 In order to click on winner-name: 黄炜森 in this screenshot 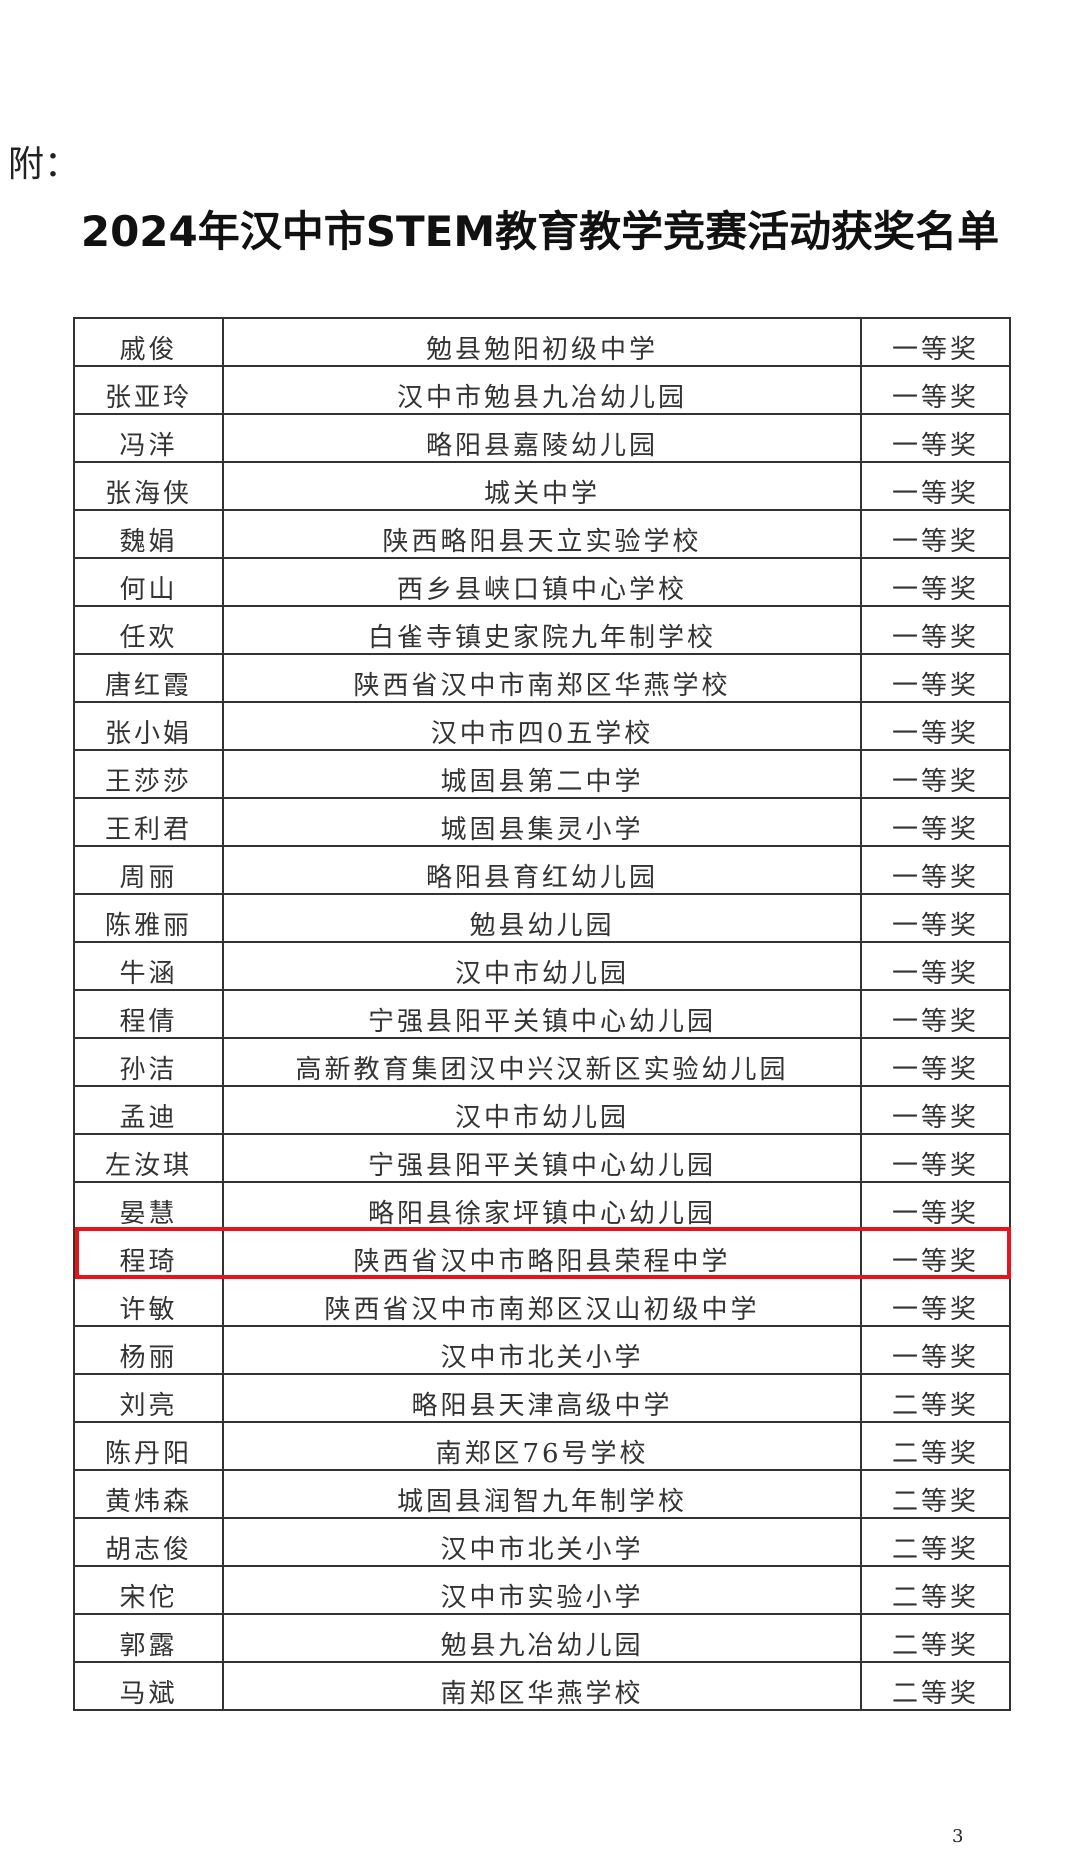, I will do `click(148, 1494)`.